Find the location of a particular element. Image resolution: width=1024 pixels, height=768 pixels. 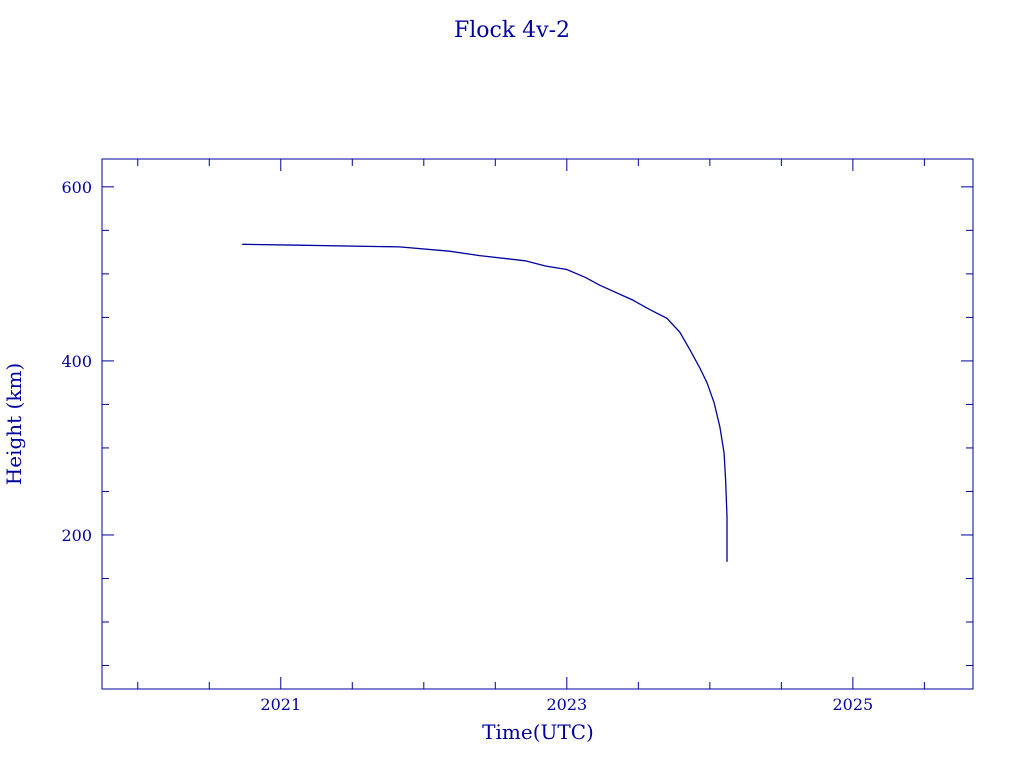

x-tick-label: 2025 is located at coordinates (853, 704).